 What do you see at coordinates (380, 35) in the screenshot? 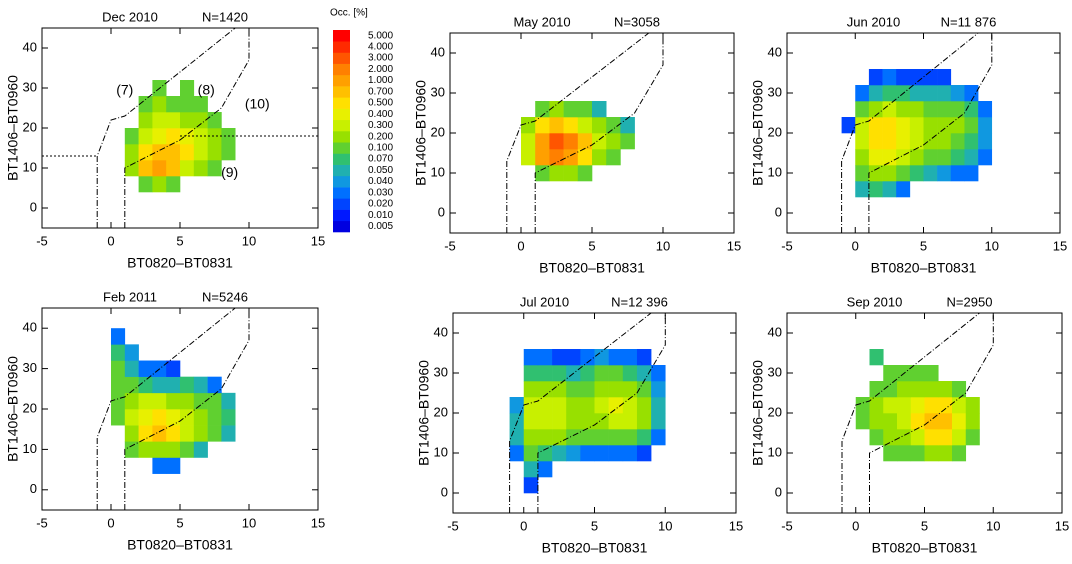
I see `colorbar-label: 5.000` at bounding box center [380, 35].